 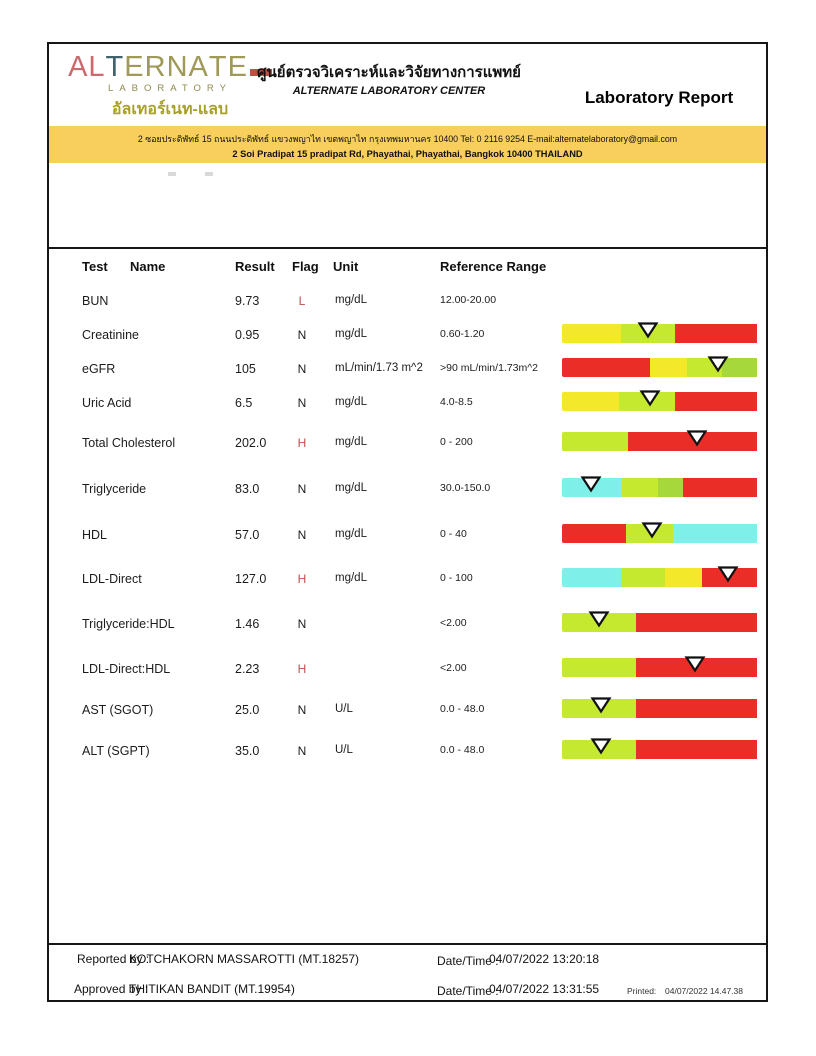 I want to click on logo-subtitle: LABORATORY, so click(x=170, y=88).